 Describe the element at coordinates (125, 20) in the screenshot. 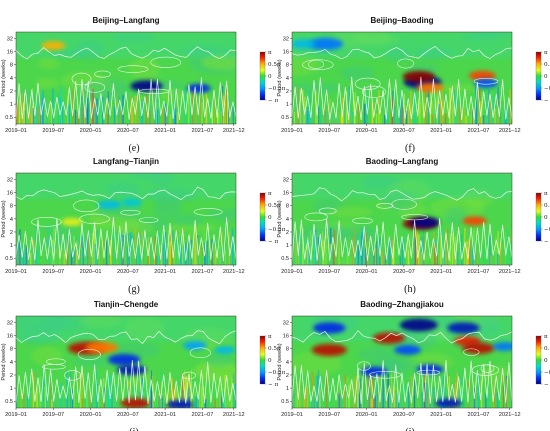

I see `panel-title: Beijing–Langfang` at that location.